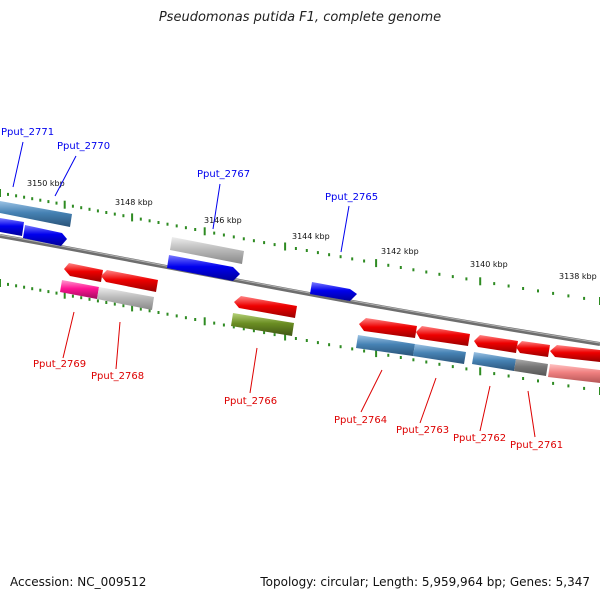 Image resolution: width=600 pixels, height=600 pixels. I want to click on forward-features, so click(178, 251).